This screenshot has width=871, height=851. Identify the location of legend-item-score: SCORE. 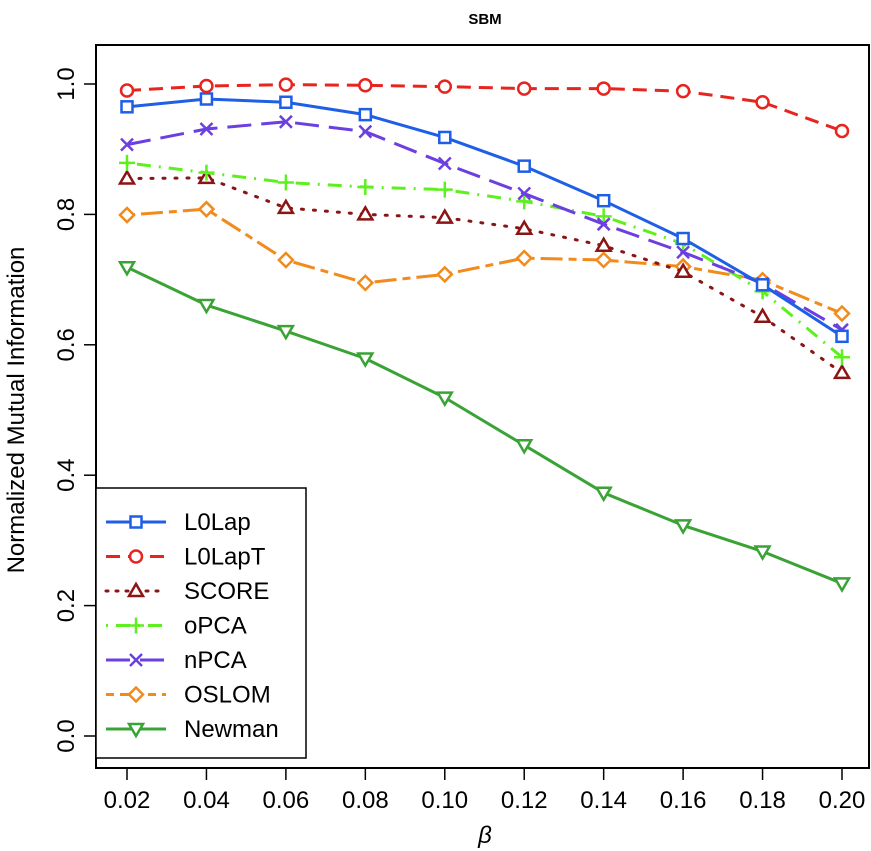
(186, 591).